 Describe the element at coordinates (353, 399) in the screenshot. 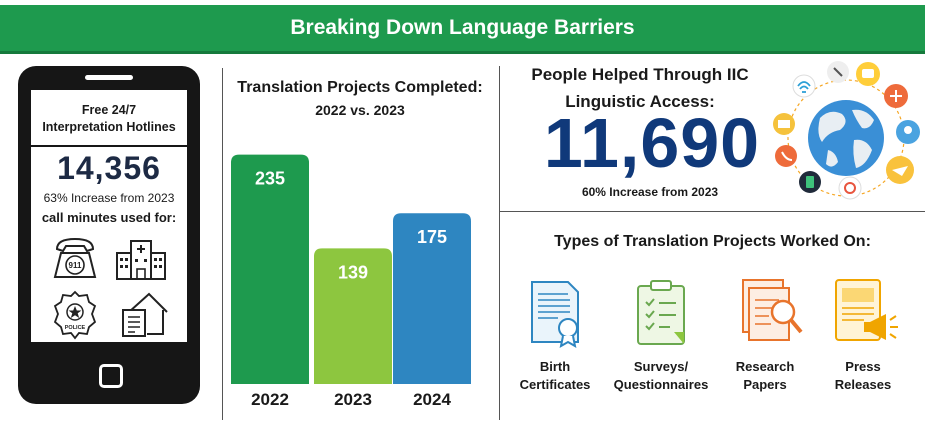

I see `x-tick-label: 2023` at that location.